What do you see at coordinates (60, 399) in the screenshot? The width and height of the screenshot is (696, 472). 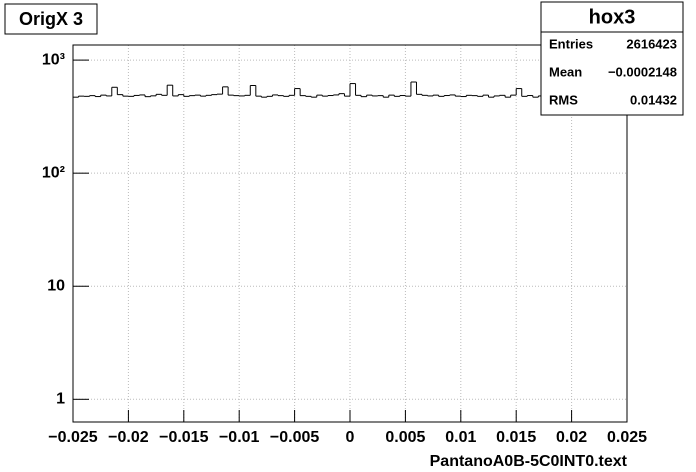 I see `y-tick-label: 1` at bounding box center [60, 399].